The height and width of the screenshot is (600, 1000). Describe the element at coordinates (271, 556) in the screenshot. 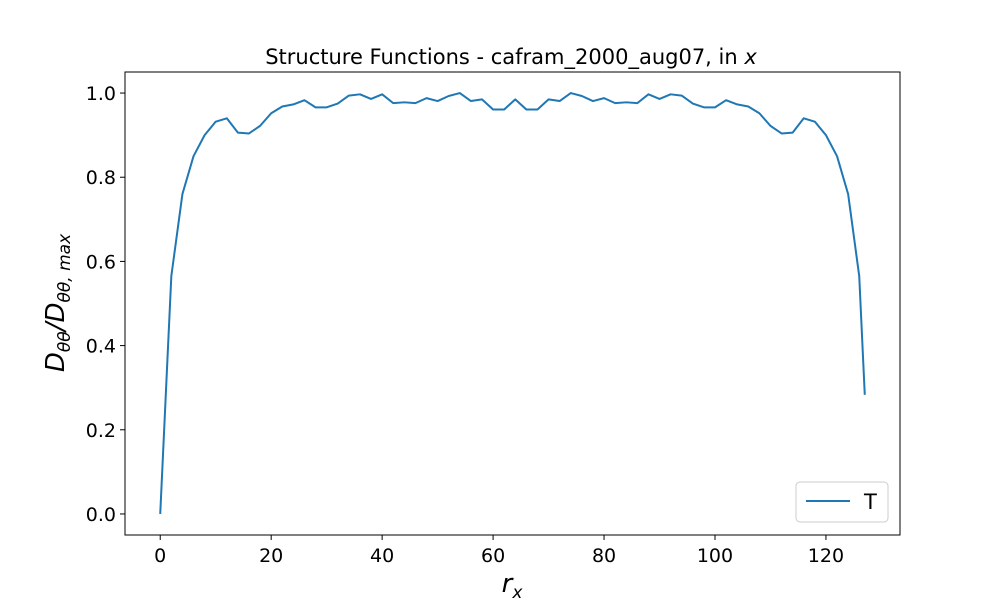

I see `x-tick-label: 20` at that location.